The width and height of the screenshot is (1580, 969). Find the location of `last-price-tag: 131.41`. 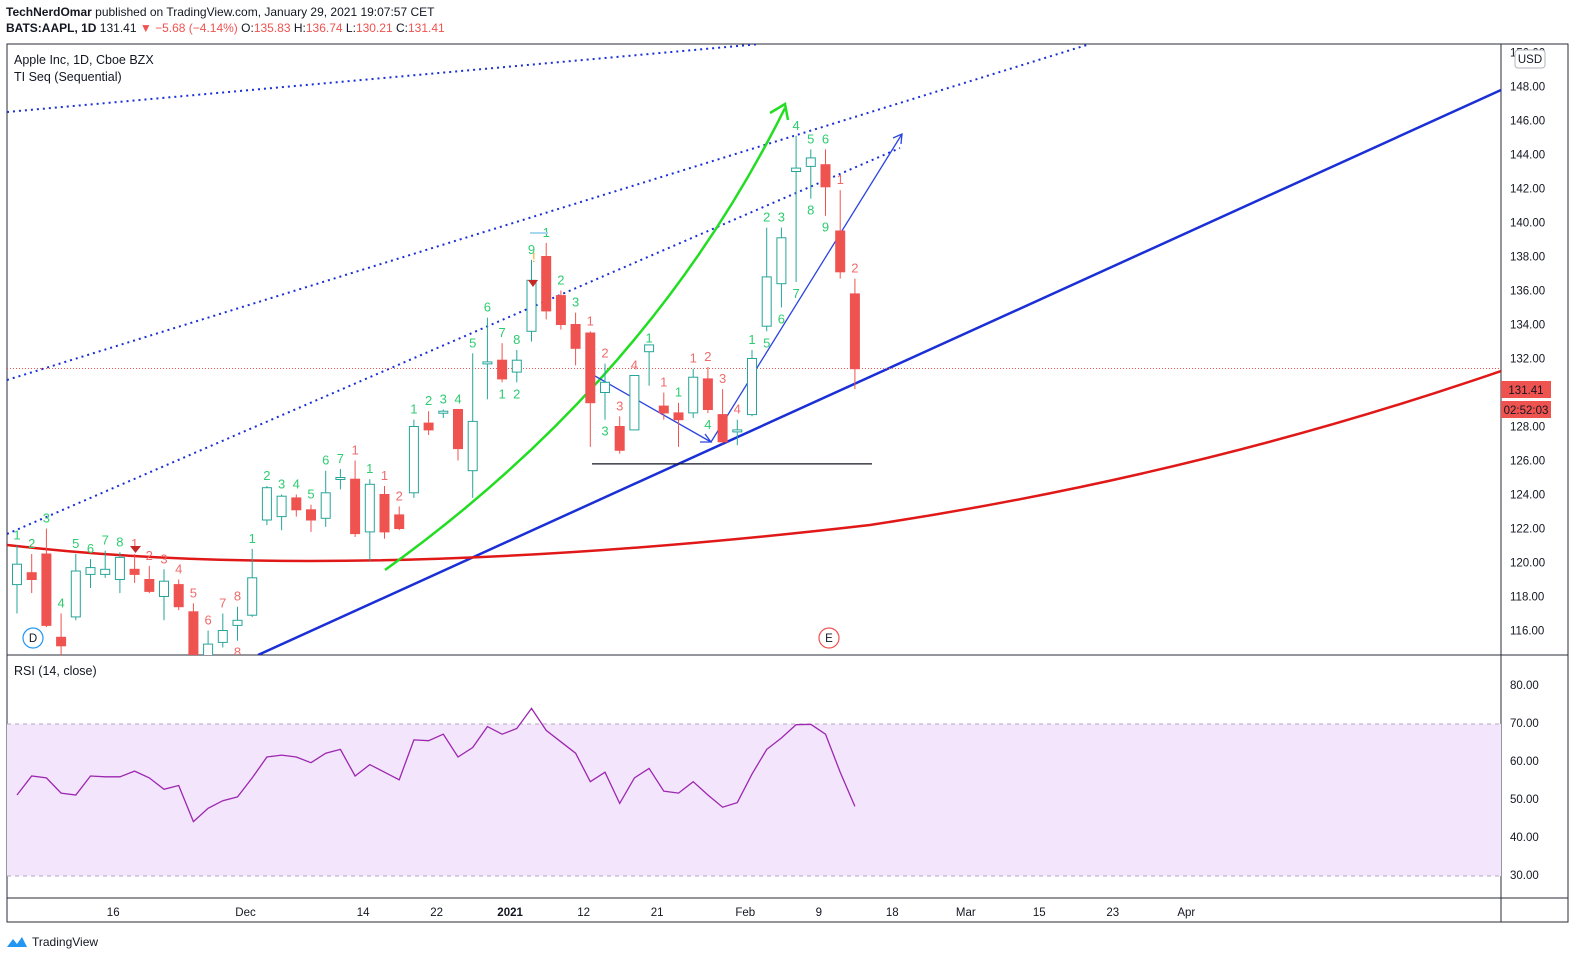

last-price-tag: 131.41 is located at coordinates (1526, 389).